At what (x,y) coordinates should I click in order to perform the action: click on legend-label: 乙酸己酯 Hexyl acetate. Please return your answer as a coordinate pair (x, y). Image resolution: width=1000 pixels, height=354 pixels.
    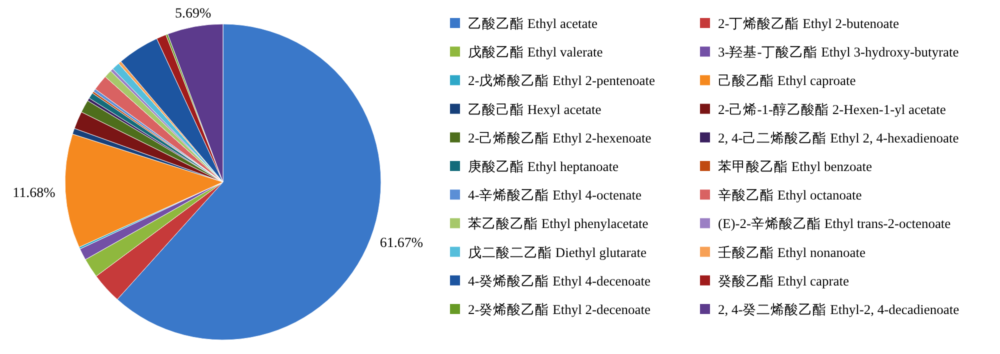
    Looking at the image, I should click on (535, 109).